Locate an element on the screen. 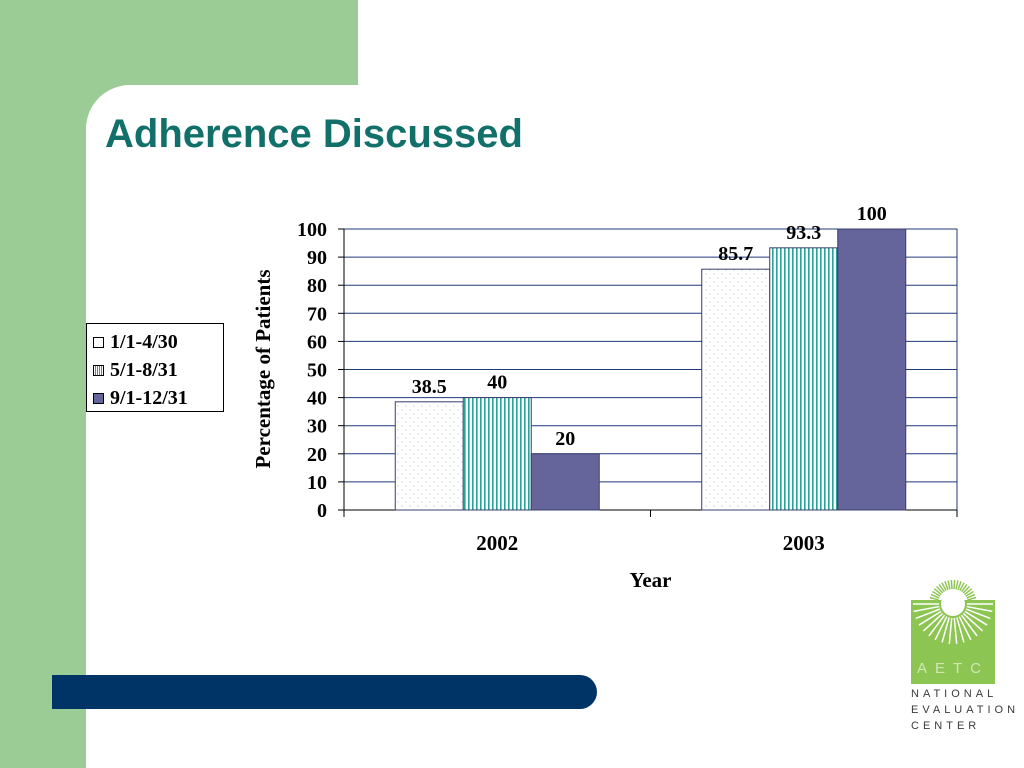  logo-line-center: CENTER is located at coordinates (946, 726).